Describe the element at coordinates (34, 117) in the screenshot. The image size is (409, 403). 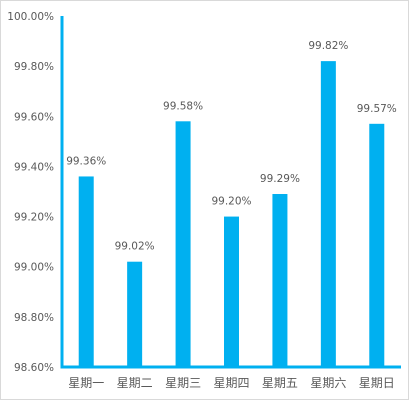
I see `y-tick-label: 99.60%` at that location.